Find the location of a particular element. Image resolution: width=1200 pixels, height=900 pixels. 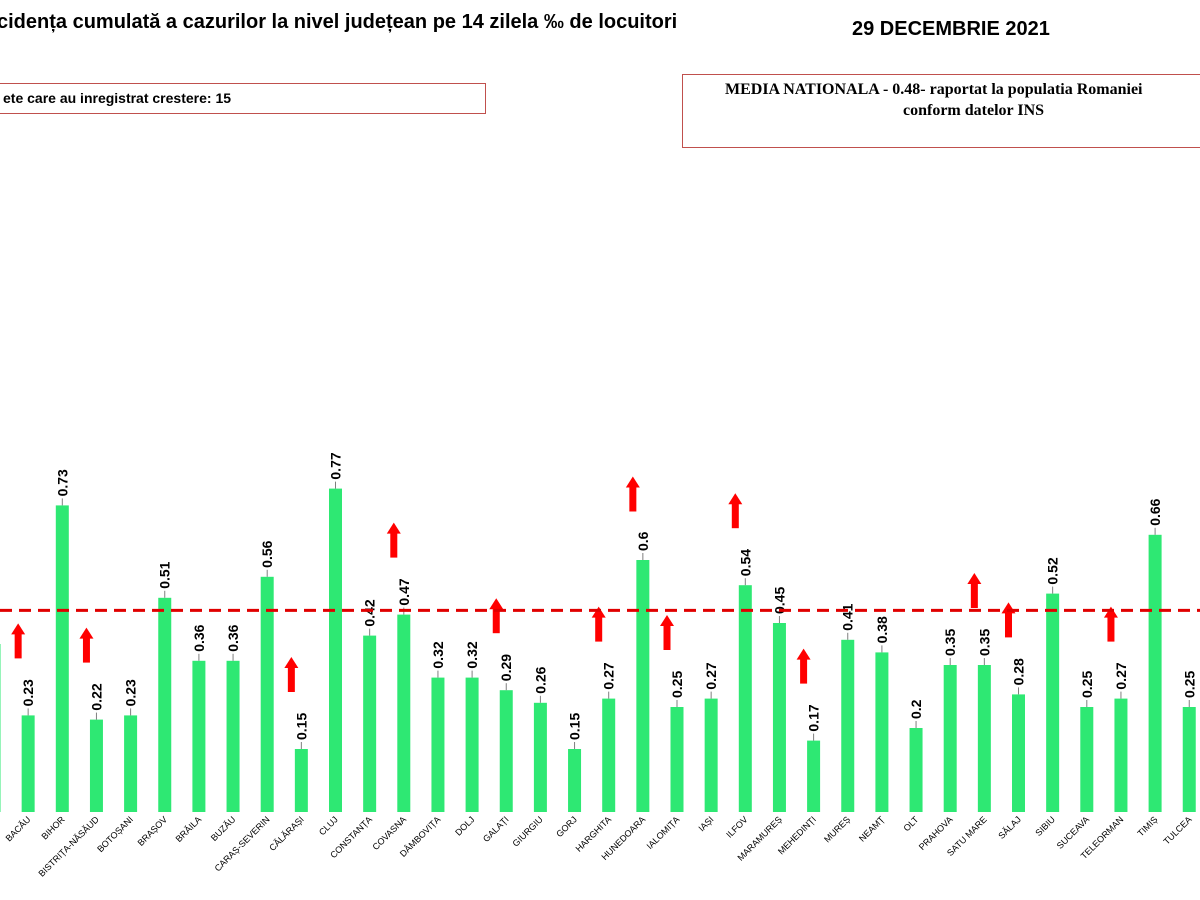

category-label-14: DOLJ is located at coordinates (464, 825).